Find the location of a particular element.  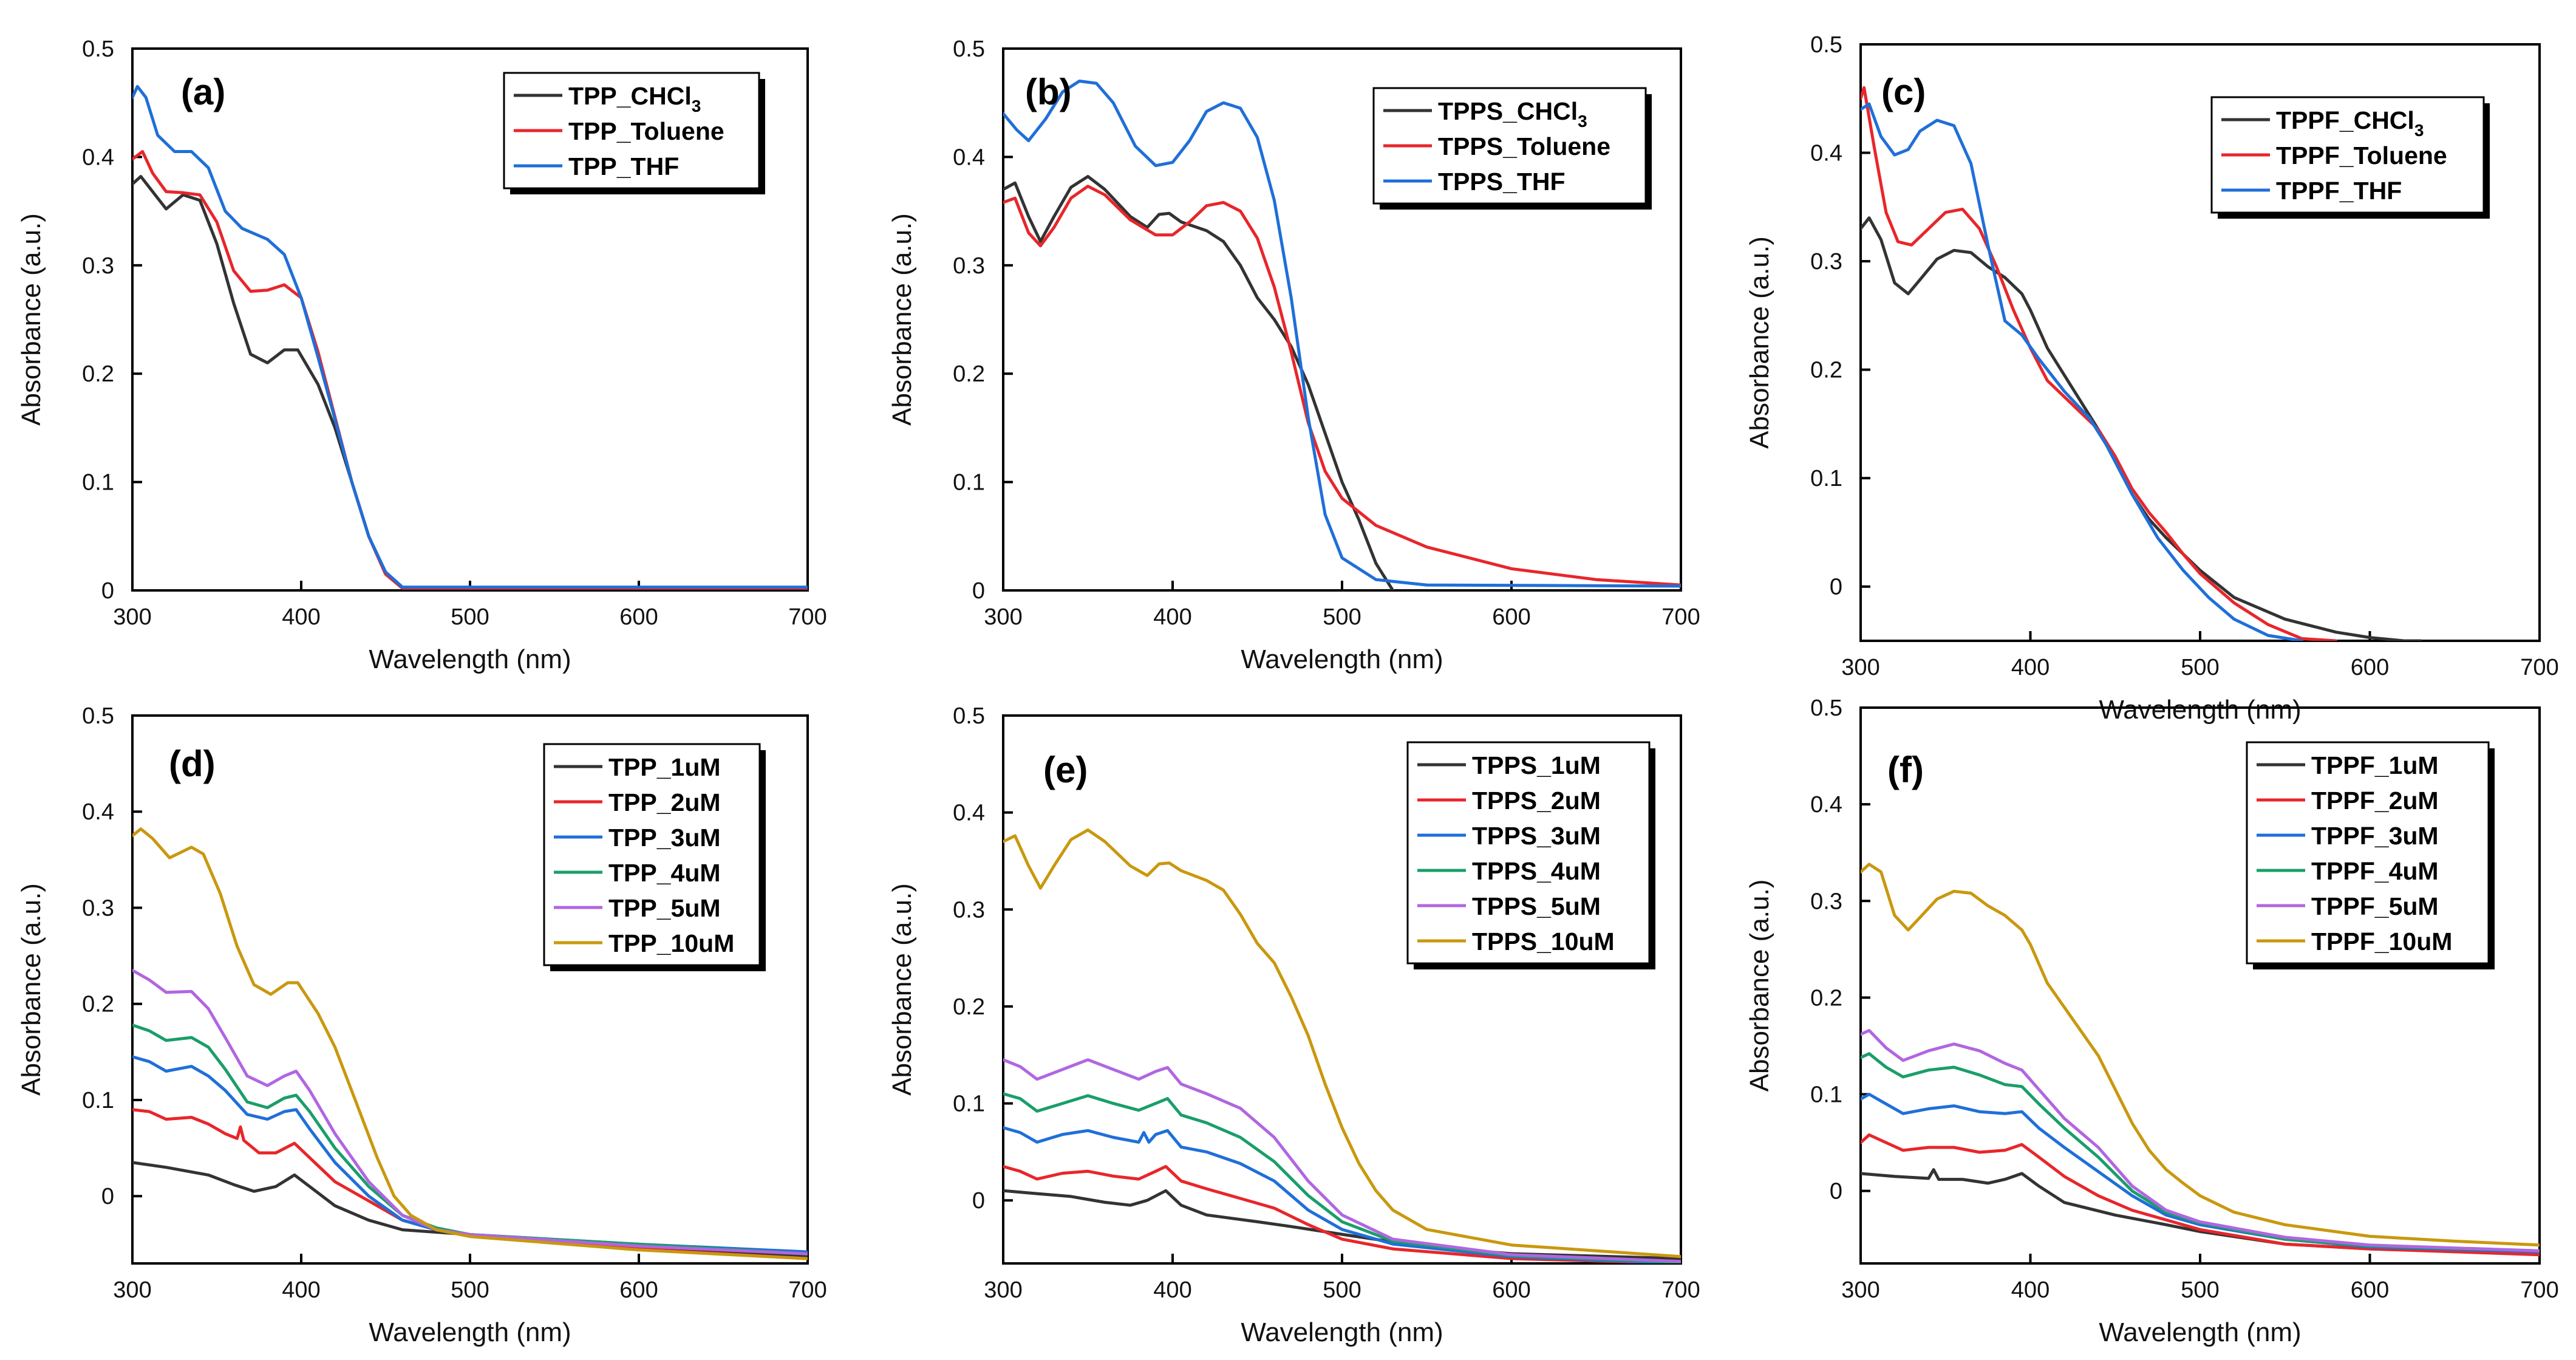

panel-label: (d) is located at coordinates (193, 763).